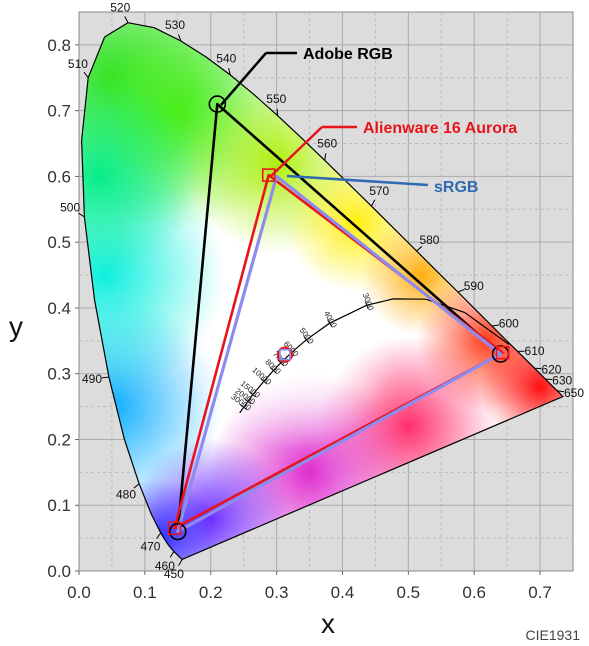 The height and width of the screenshot is (646, 589). What do you see at coordinates (409, 592) in the screenshot?
I see `x-tick-label: 0.5` at bounding box center [409, 592].